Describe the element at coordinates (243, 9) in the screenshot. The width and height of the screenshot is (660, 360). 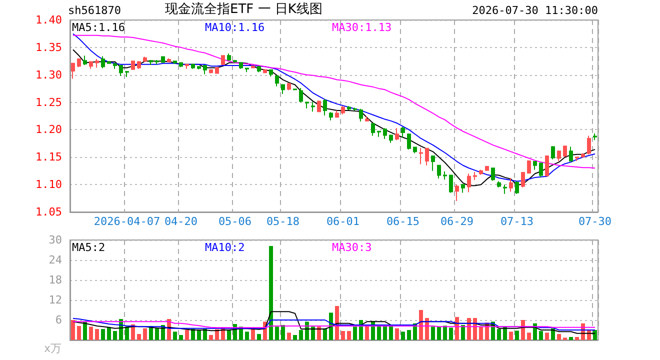
I see `chart-title: 现金流全指ETF 一 日K线图` at that location.